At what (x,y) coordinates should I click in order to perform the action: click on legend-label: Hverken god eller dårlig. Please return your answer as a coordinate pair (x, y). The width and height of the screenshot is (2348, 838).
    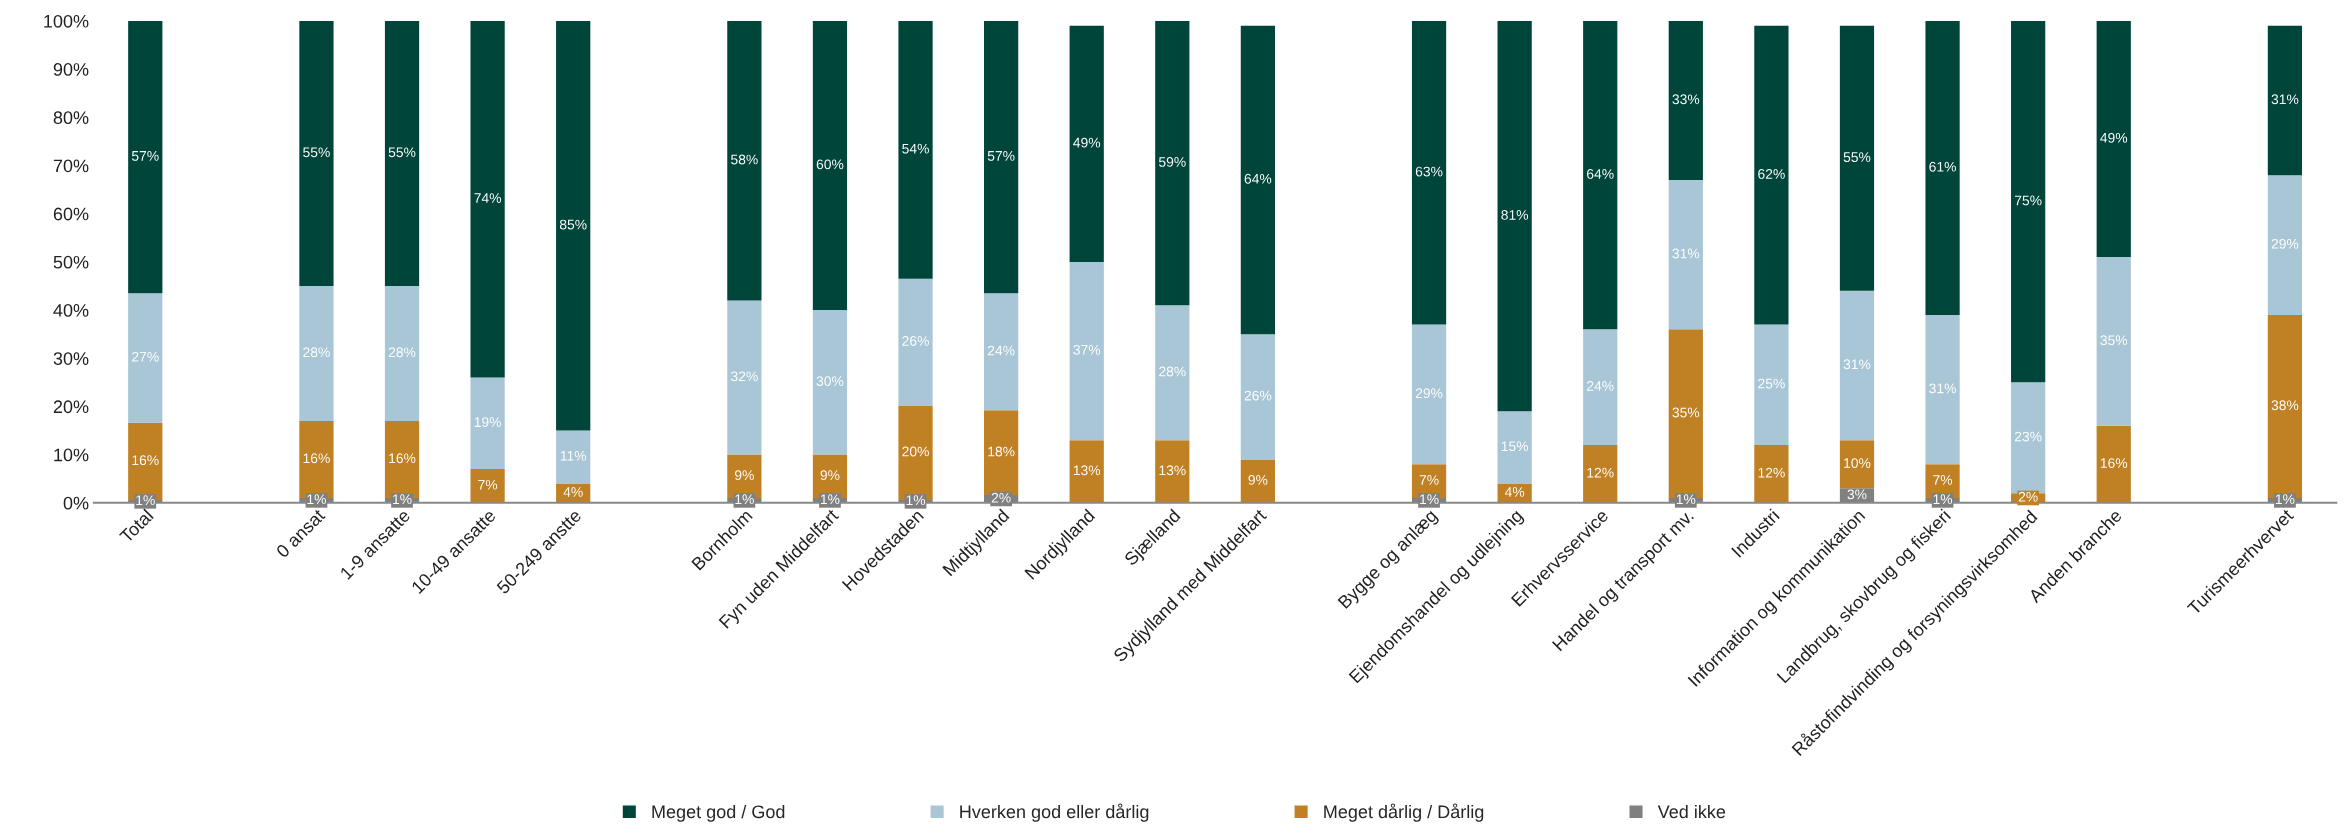
    Looking at the image, I should click on (1054, 812).